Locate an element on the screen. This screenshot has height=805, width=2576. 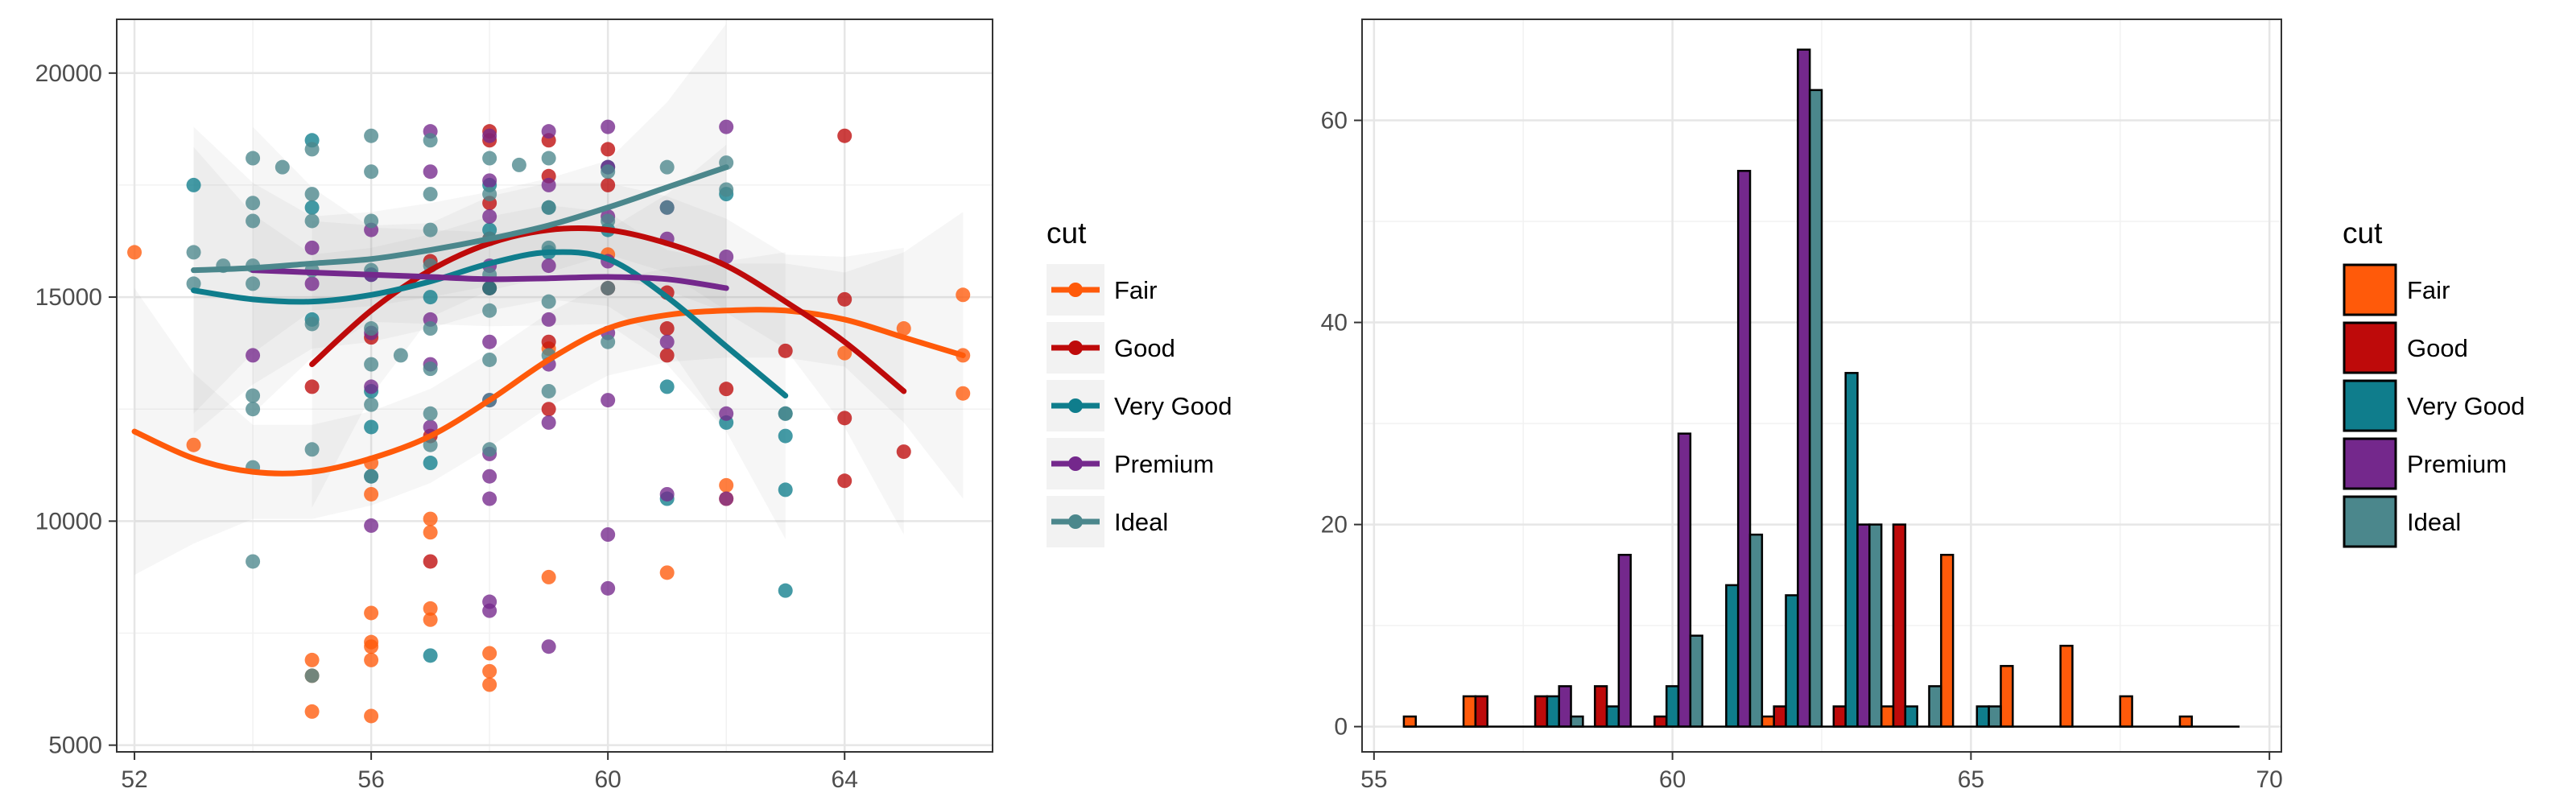
scatter-y-tick-label: 20000 is located at coordinates (68, 73).